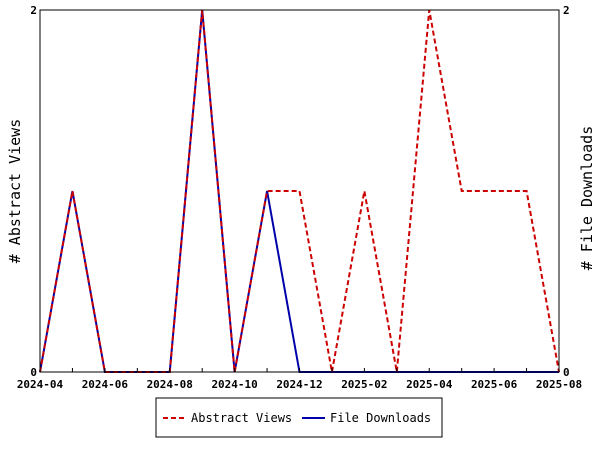 Image resolution: width=600 pixels, height=455 pixels. Describe the element at coordinates (170, 384) in the screenshot. I see `x-tick-label: 2024-08` at that location.